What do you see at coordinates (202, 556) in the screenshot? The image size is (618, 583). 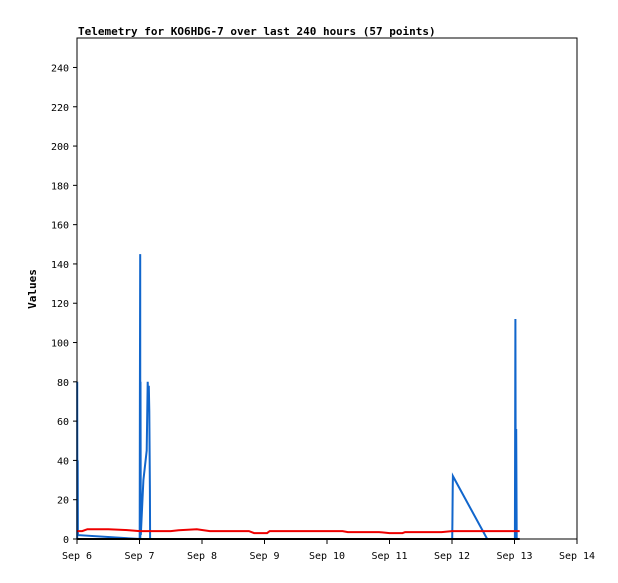 I see `x-tick-label: Sep 8` at bounding box center [202, 556].